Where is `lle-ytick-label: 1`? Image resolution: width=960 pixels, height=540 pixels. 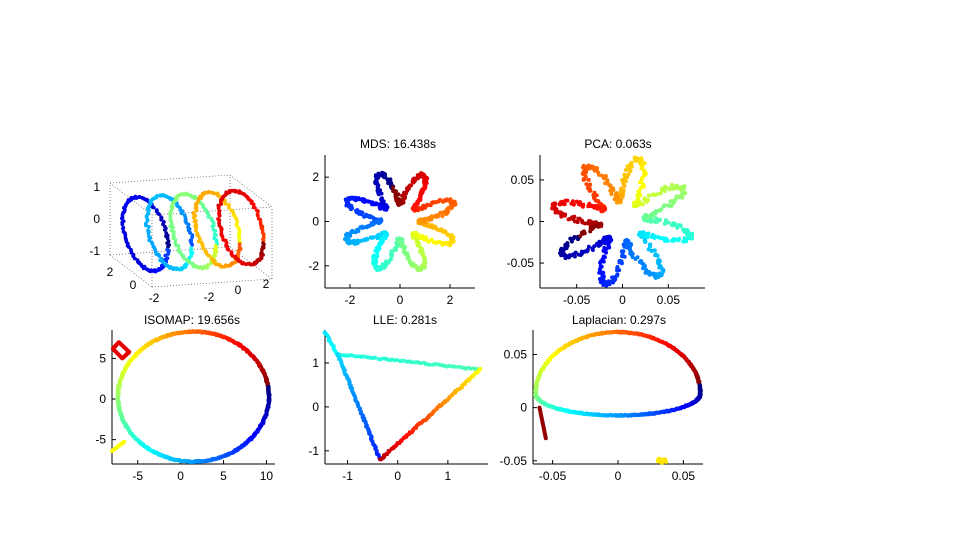
lle-ytick-label: 1 is located at coordinates (315, 363).